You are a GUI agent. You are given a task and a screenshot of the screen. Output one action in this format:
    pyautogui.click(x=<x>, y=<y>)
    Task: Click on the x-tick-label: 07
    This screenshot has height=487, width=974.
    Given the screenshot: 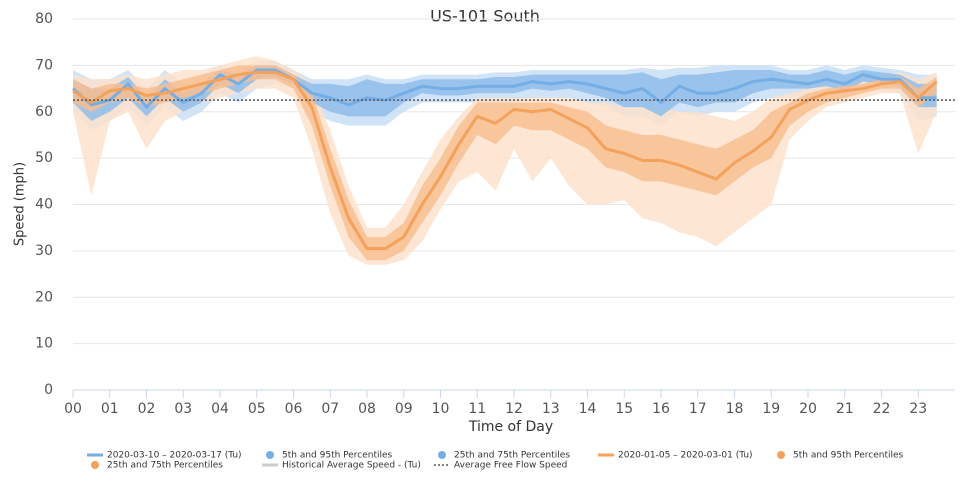 What is the action you would take?
    pyautogui.click(x=330, y=409)
    